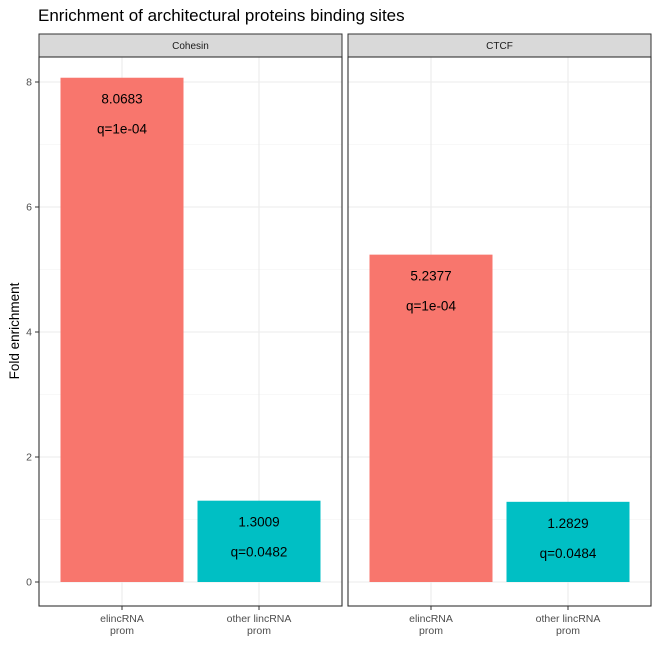  What do you see at coordinates (121, 99) in the screenshot?
I see `bar-value-label: 8.0683` at bounding box center [121, 99].